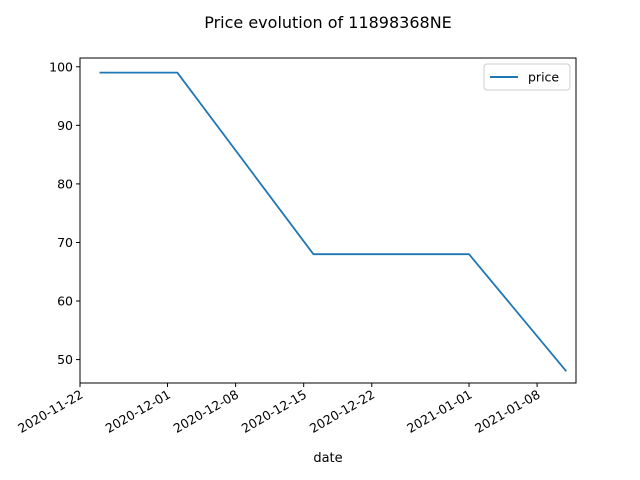 The image size is (640, 480). I want to click on chart-title: Price evolution of 11898368NE, so click(328, 22).